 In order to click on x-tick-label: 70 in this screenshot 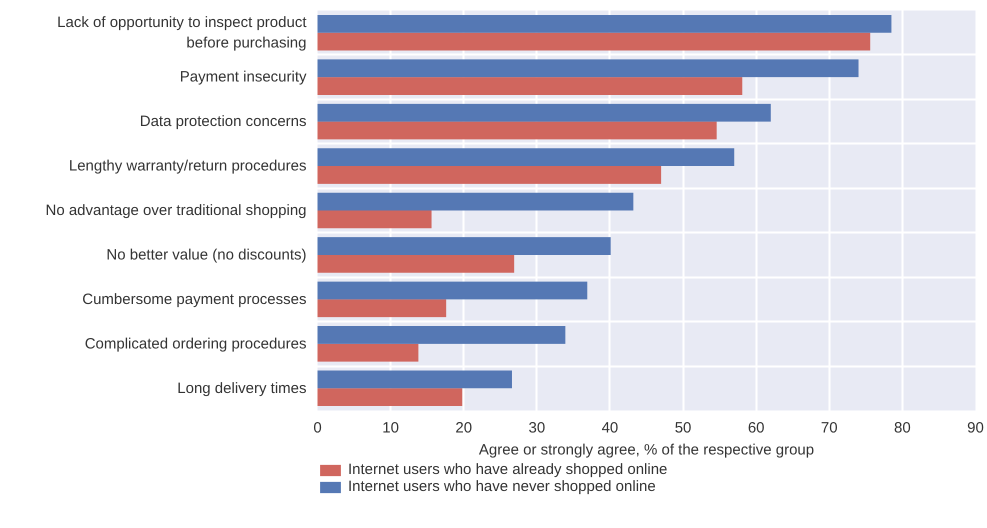, I will do `click(829, 428)`.